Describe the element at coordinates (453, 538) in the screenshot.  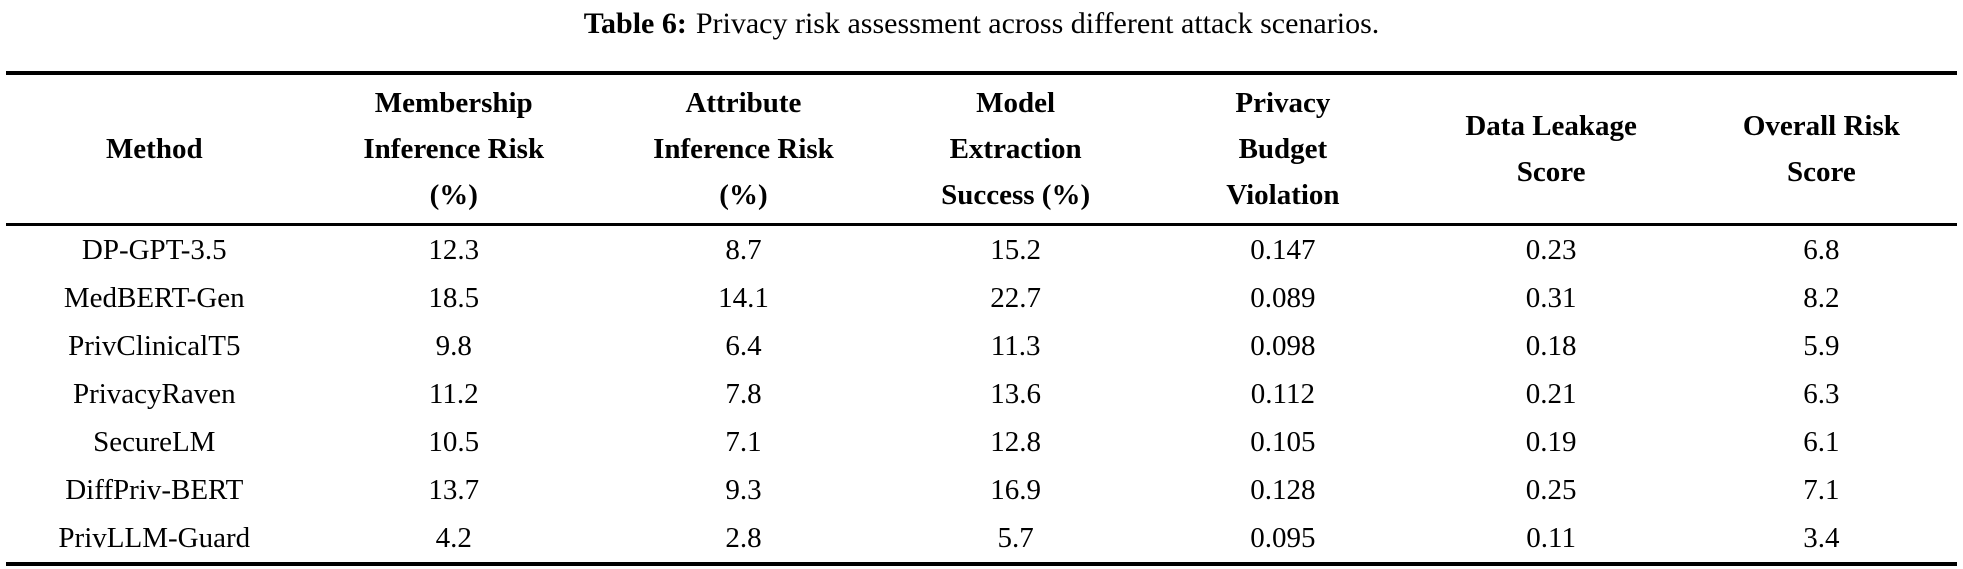
I see `value-cell: 4.2` at that location.